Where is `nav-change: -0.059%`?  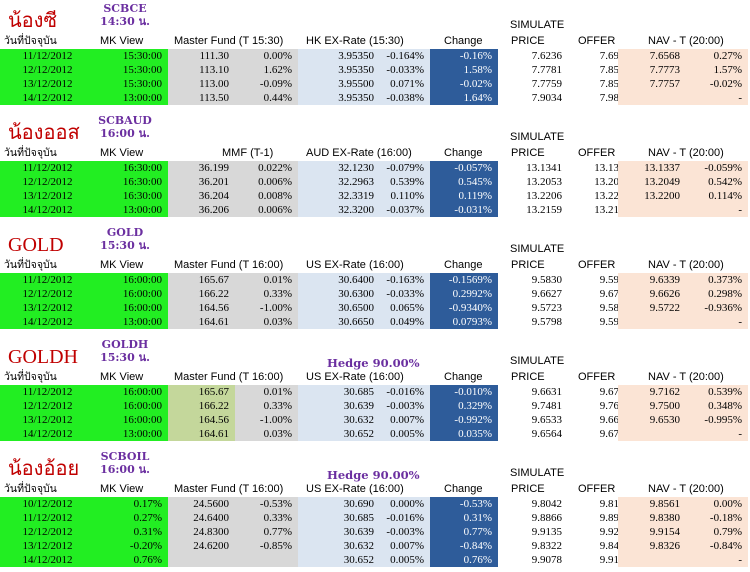
nav-change: -0.059% is located at coordinates (717, 168).